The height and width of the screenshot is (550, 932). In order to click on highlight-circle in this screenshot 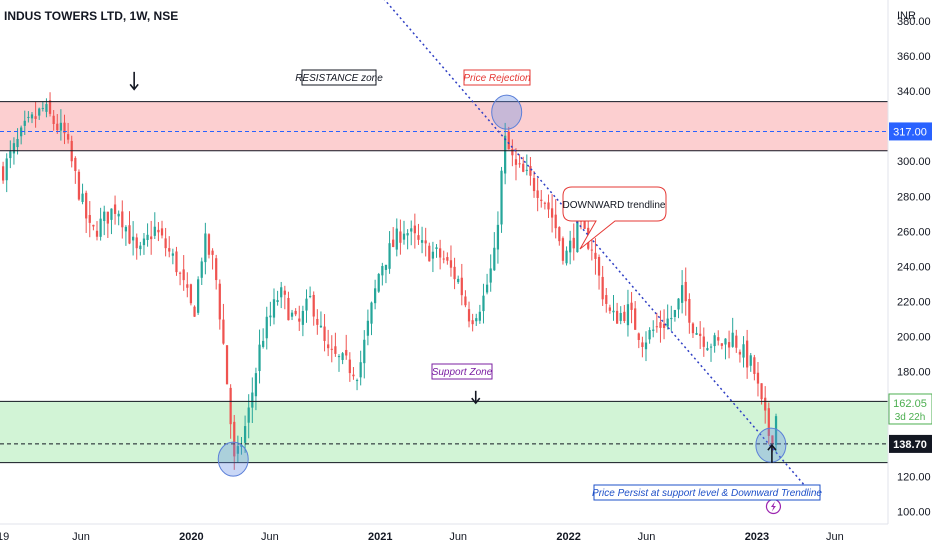, I will do `click(771, 445)`.